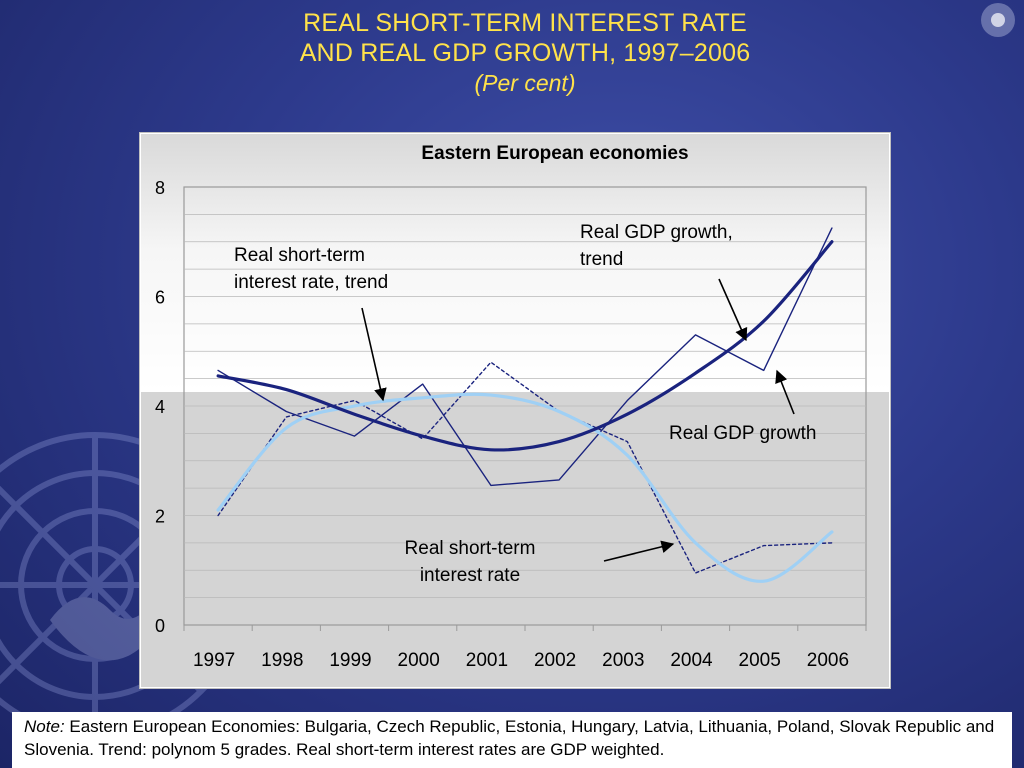 The height and width of the screenshot is (768, 1024). Describe the element at coordinates (656, 232) in the screenshot. I see `annotation-gdp-growth-trend-text: Real GDP growth,` at that location.